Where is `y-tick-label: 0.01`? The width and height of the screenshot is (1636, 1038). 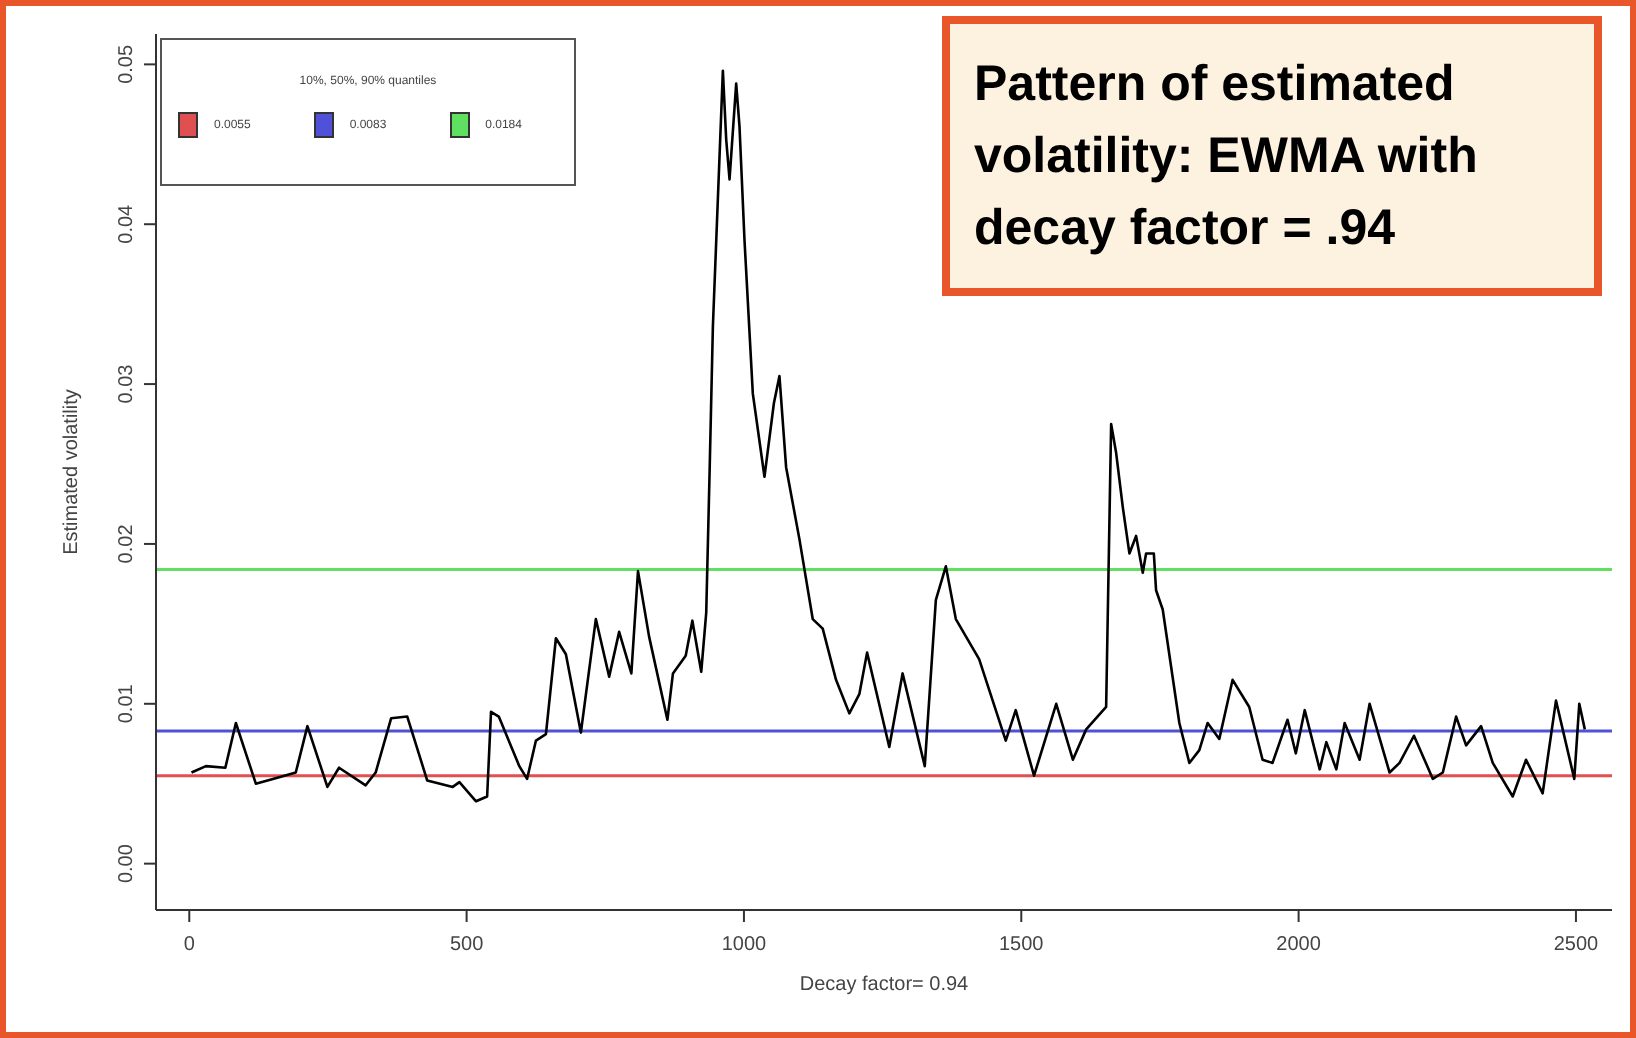
y-tick-label: 0.01 is located at coordinates (127, 703).